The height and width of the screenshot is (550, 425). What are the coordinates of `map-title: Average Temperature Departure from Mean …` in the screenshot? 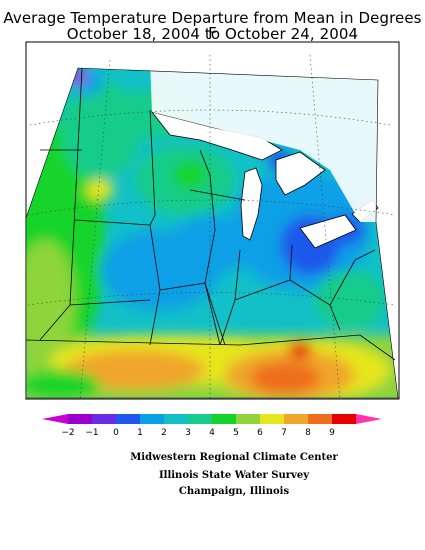 It's located at (212, 25).